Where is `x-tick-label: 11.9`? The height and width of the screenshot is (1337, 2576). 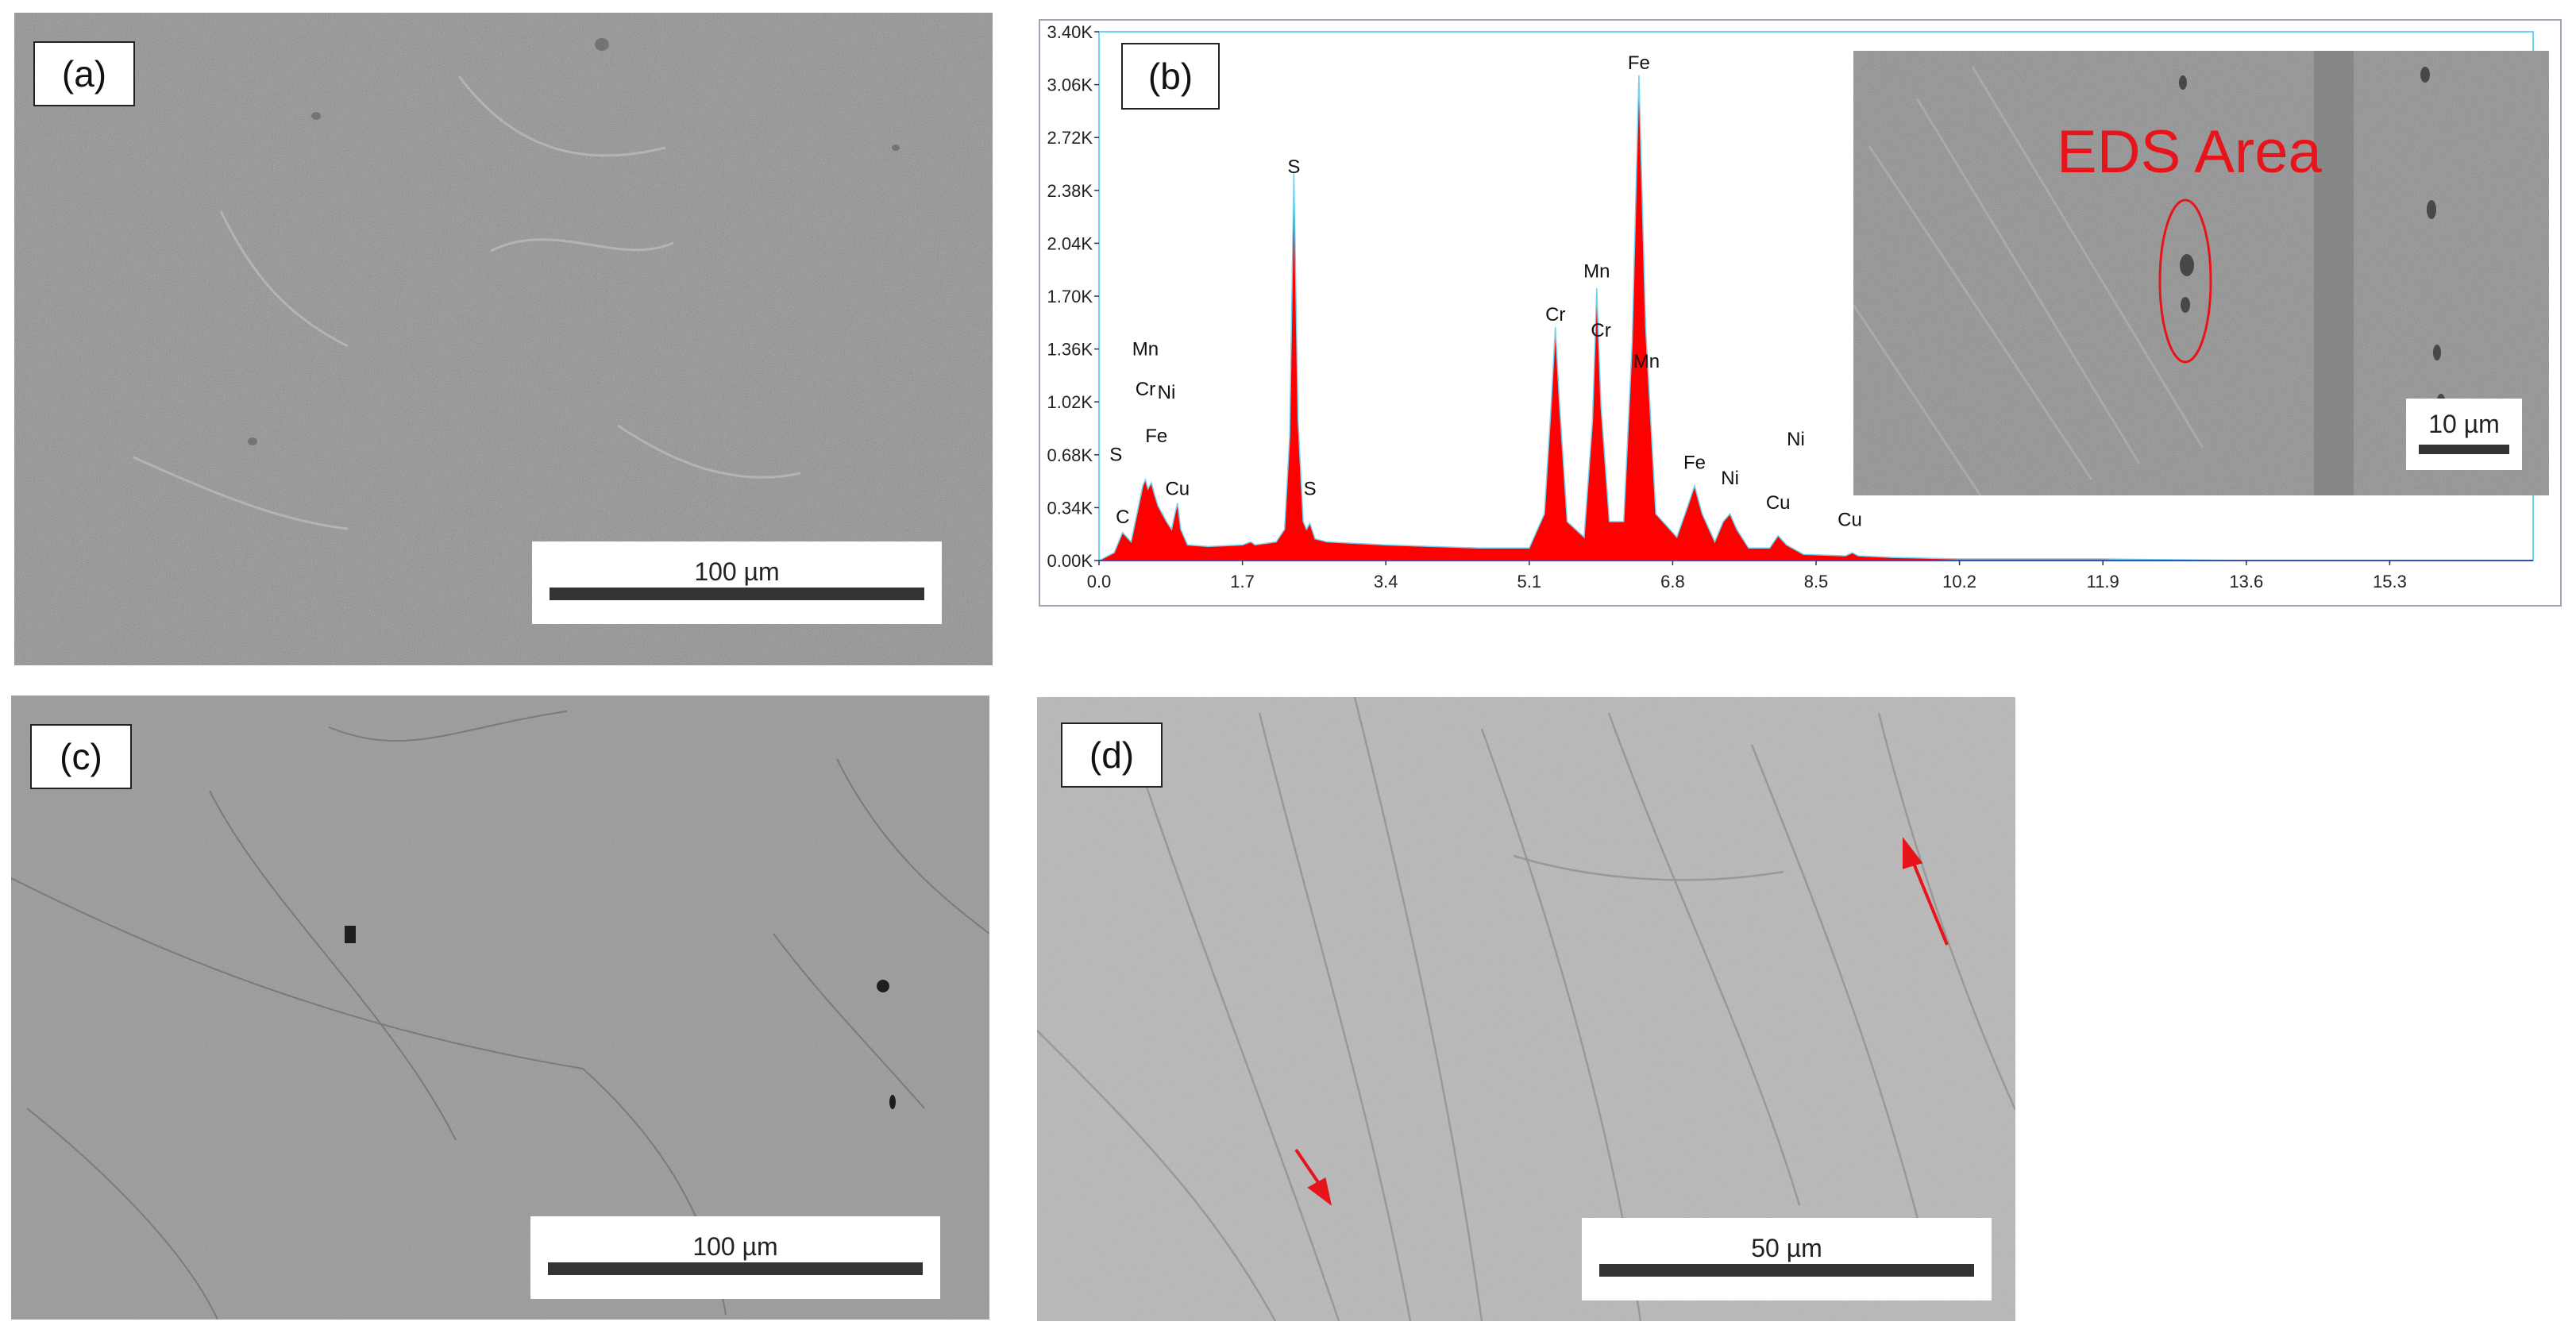
x-tick-label: 11.9 is located at coordinates (2103, 581).